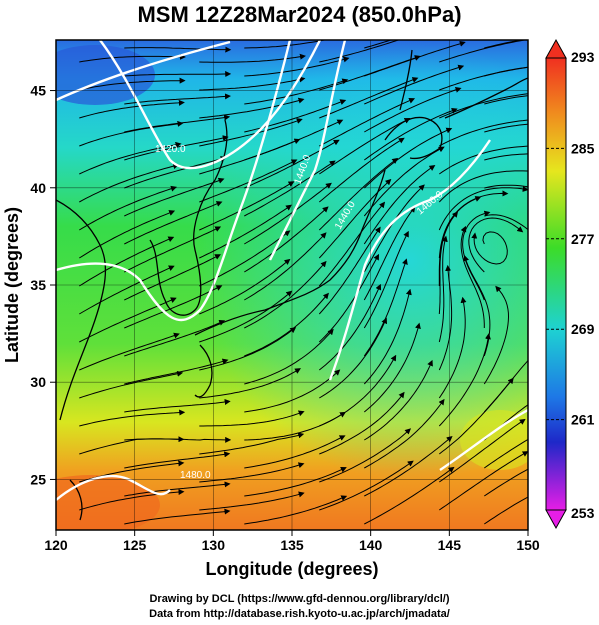 The image size is (599, 625). What do you see at coordinates (38, 285) in the screenshot?
I see `y-tick-label: 35` at bounding box center [38, 285].